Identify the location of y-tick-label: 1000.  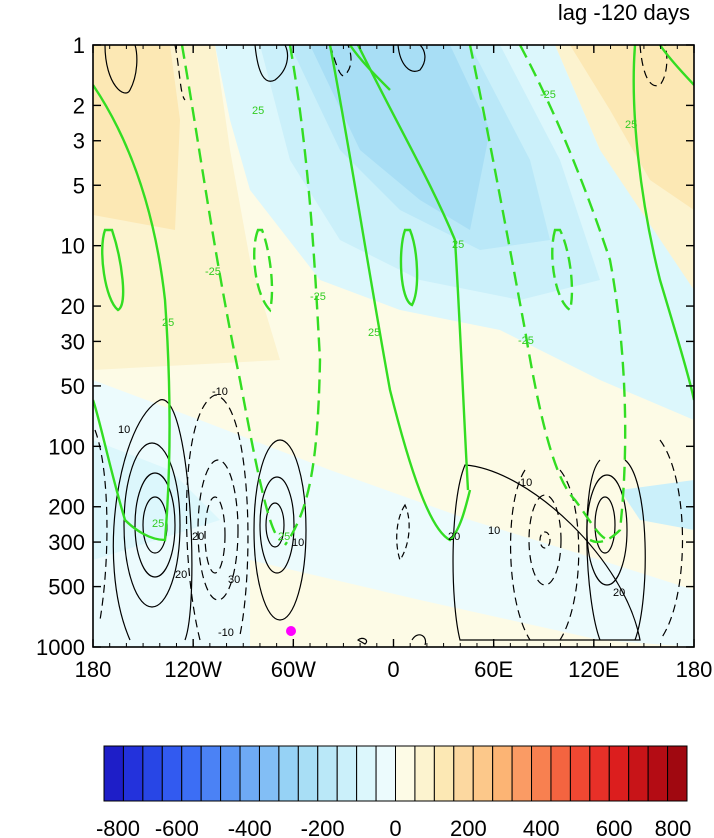
(60, 647).